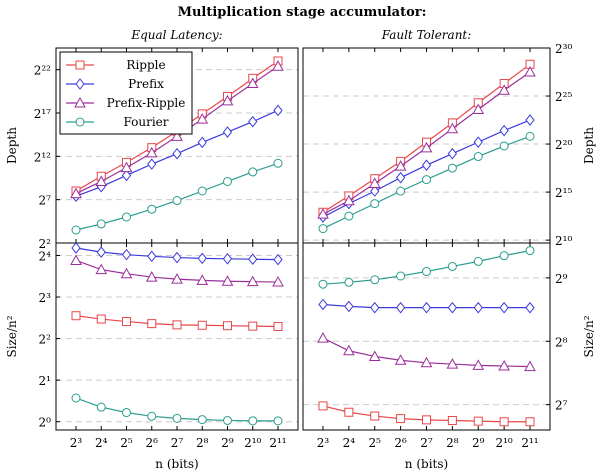 Image resolution: width=605 pixels, height=476 pixels. What do you see at coordinates (145, 122) in the screenshot?
I see `legend-entry: Fourier` at bounding box center [145, 122].